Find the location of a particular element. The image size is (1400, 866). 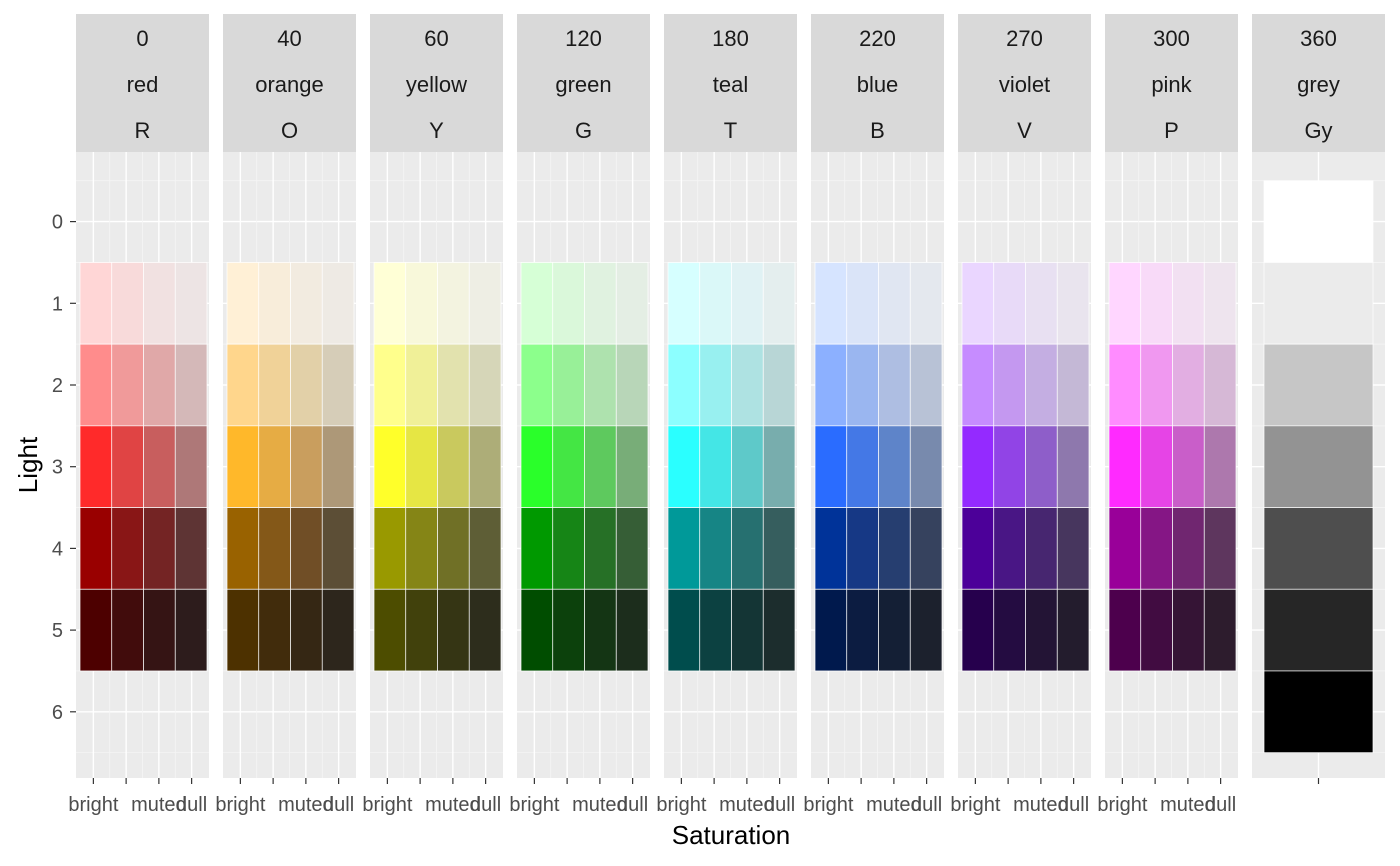

facet-code-label: G is located at coordinates (583, 130).